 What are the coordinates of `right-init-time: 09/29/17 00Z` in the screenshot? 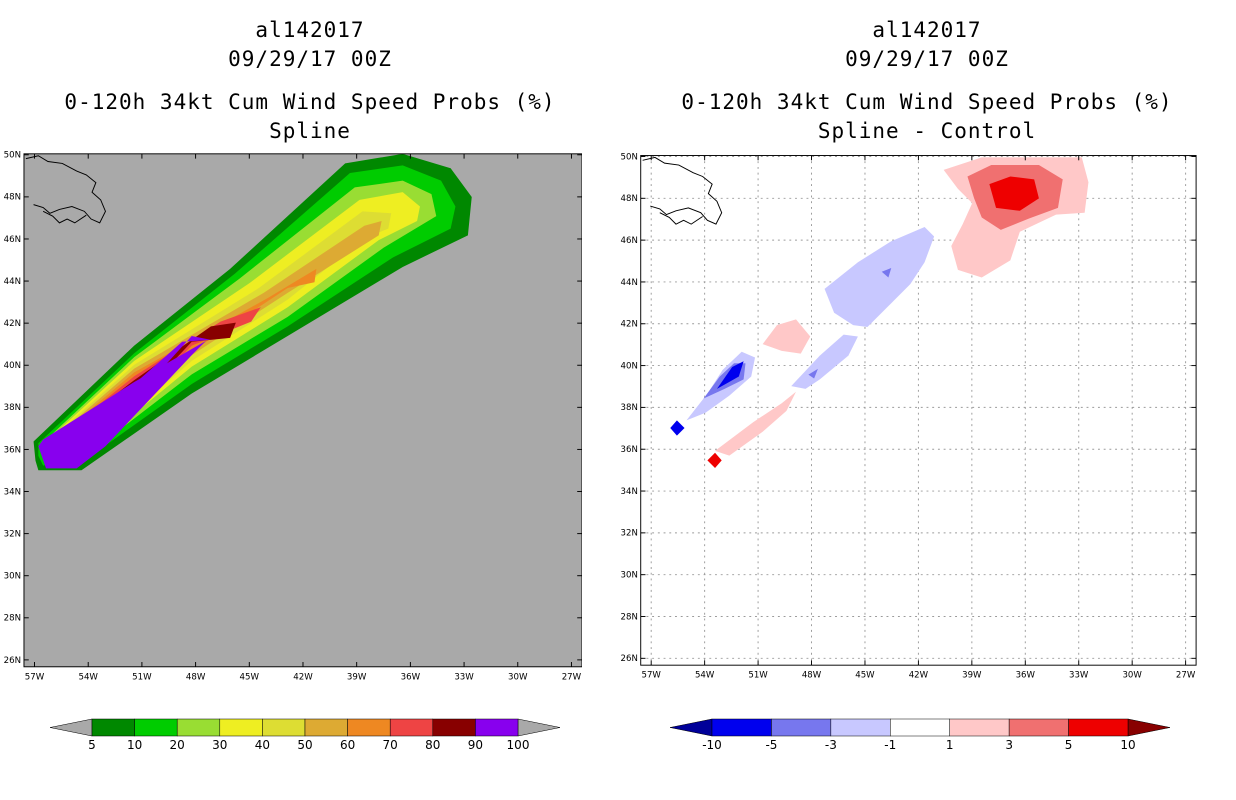 It's located at (927, 59).